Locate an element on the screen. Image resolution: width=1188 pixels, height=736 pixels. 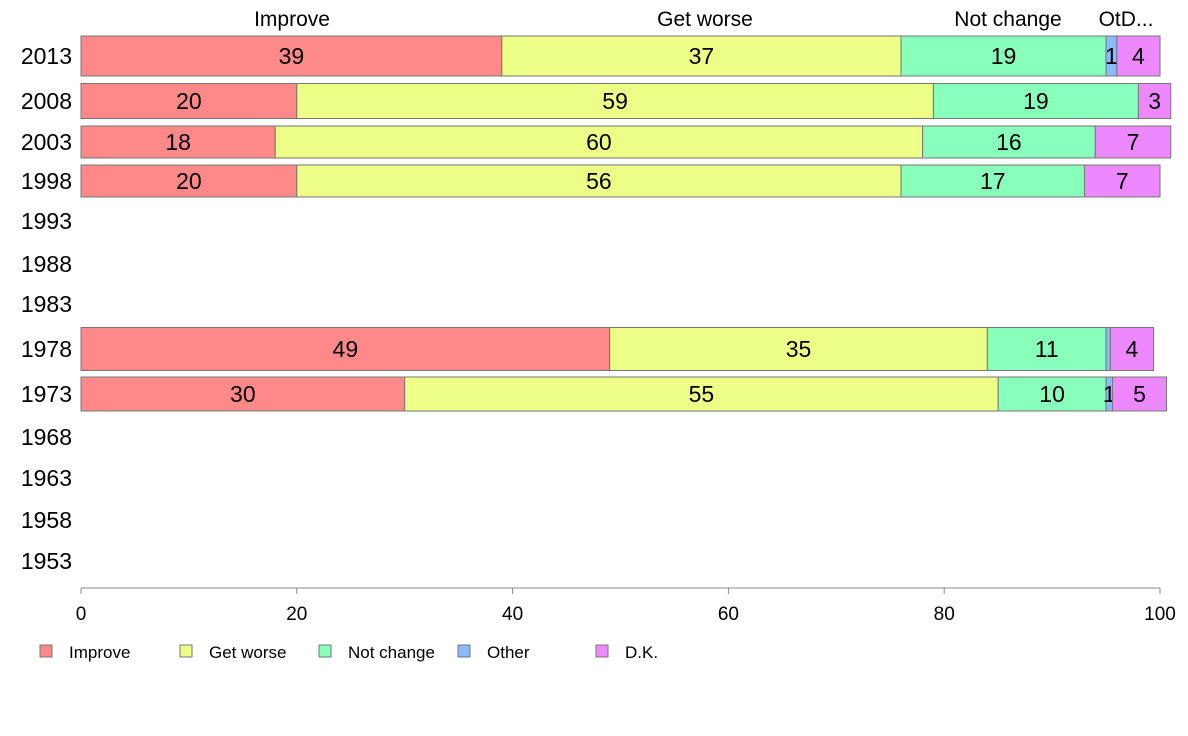
y-tick-label: 1953 is located at coordinates (46, 561).